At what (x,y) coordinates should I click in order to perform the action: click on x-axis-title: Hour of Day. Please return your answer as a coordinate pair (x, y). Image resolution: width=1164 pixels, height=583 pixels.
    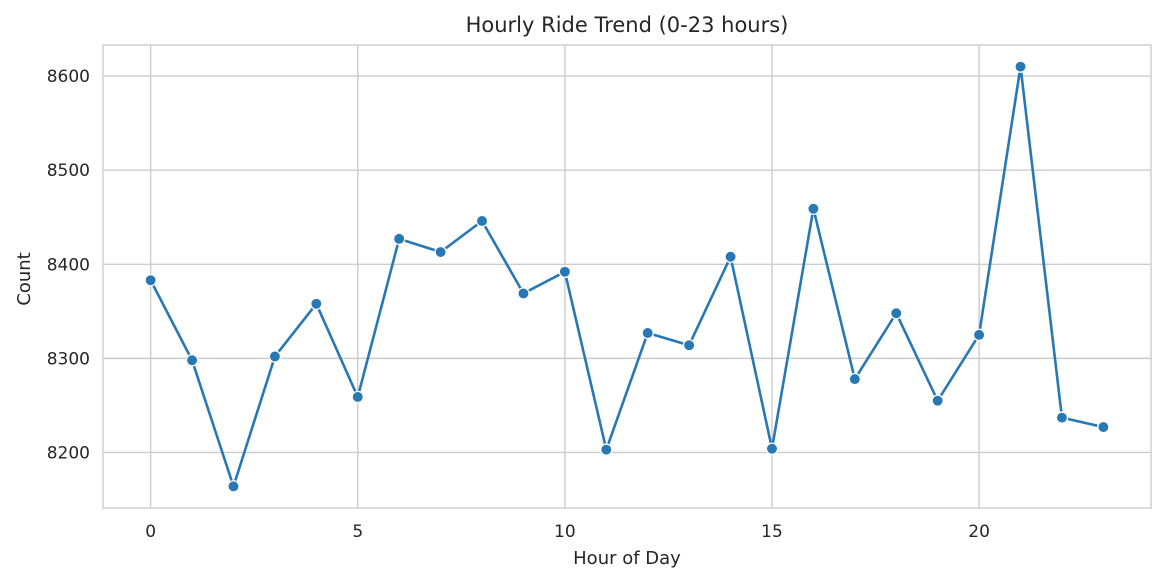
    Looking at the image, I should click on (627, 558).